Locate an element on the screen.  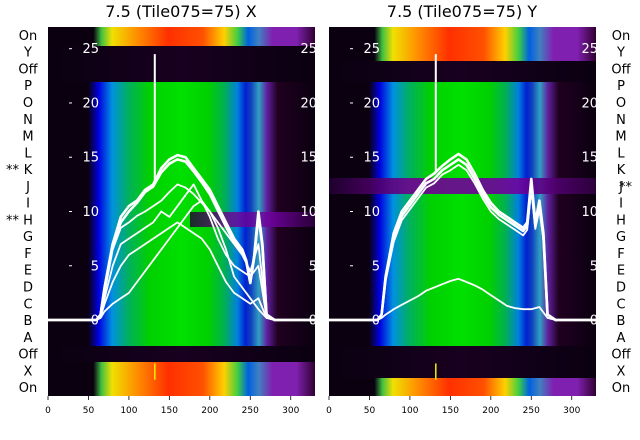
heat-band-k-highlight is located at coordinates (181, 170).